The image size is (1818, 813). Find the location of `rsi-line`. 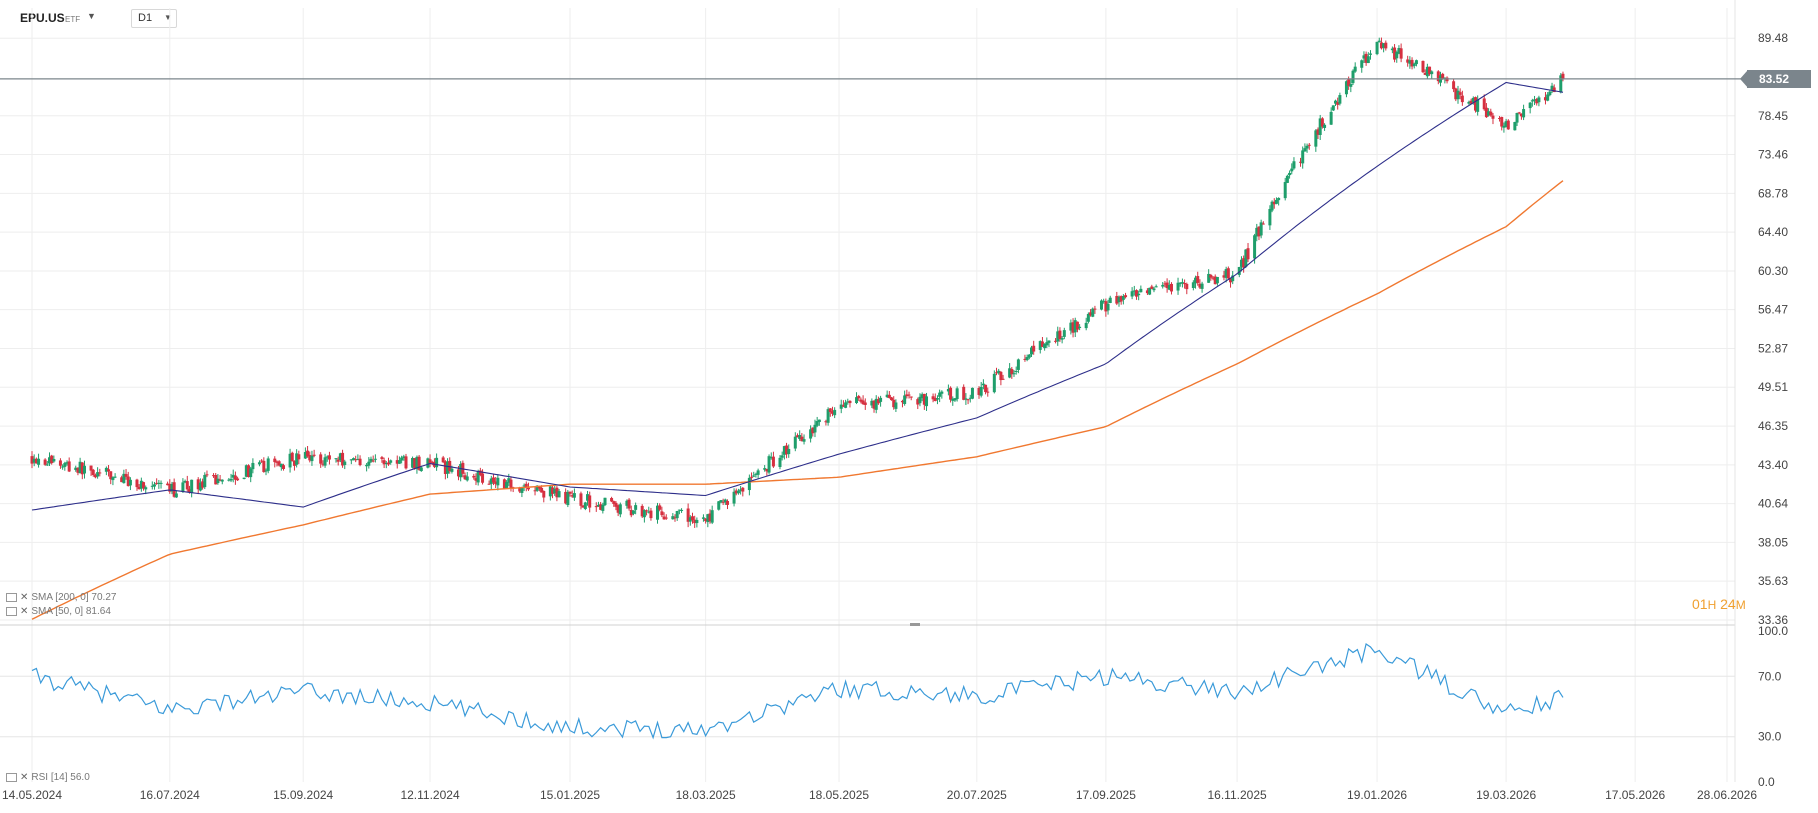

rsi-line is located at coordinates (797, 691).